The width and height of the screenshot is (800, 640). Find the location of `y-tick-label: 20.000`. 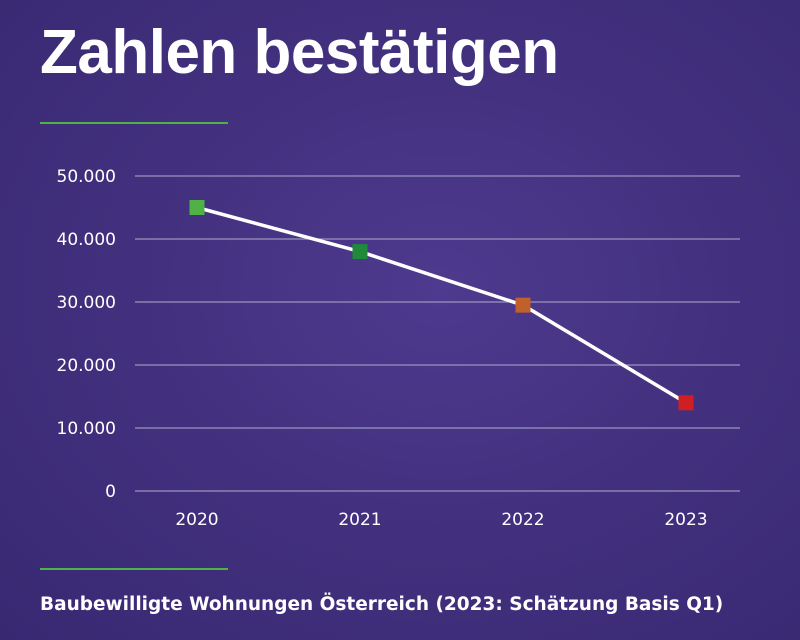

y-tick-label: 20.000 is located at coordinates (86, 366).